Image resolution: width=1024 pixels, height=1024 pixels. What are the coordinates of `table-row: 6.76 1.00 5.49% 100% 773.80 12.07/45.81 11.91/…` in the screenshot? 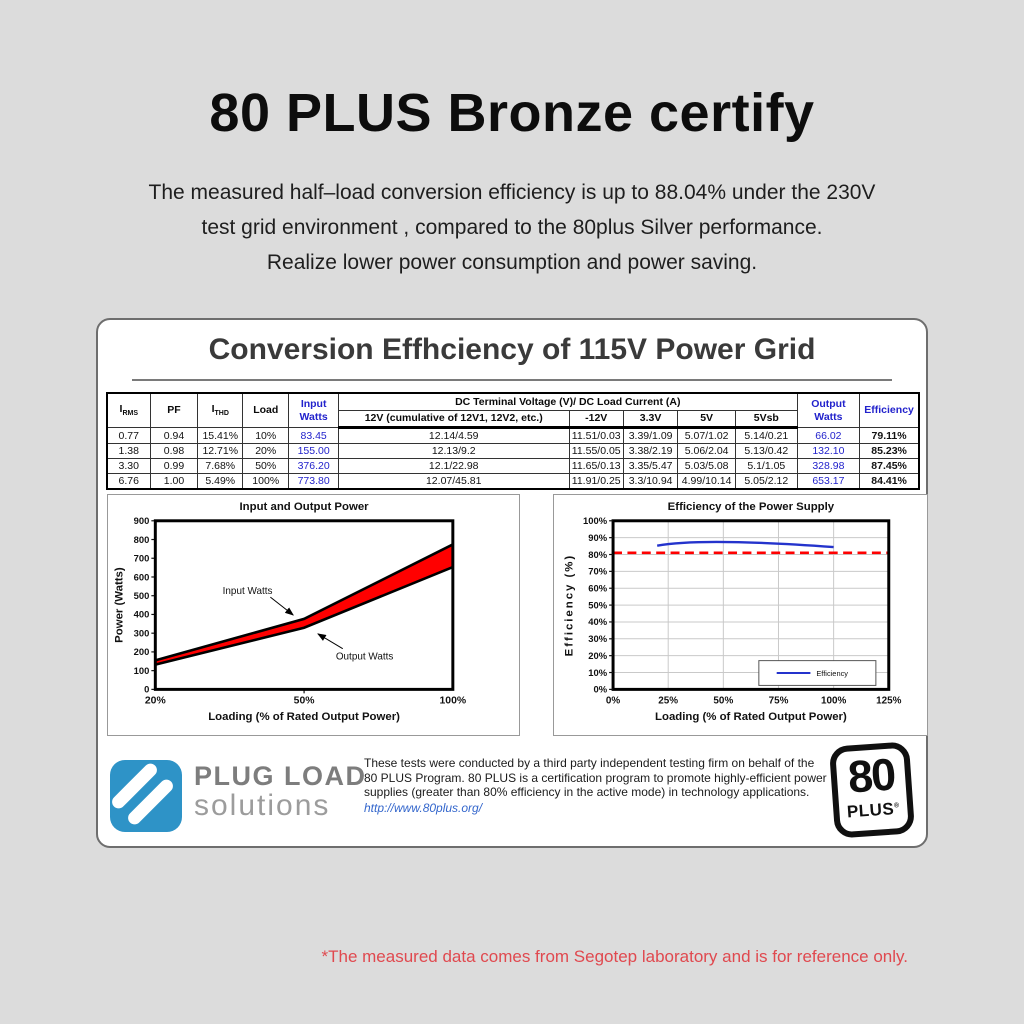 It's located at (513, 481).